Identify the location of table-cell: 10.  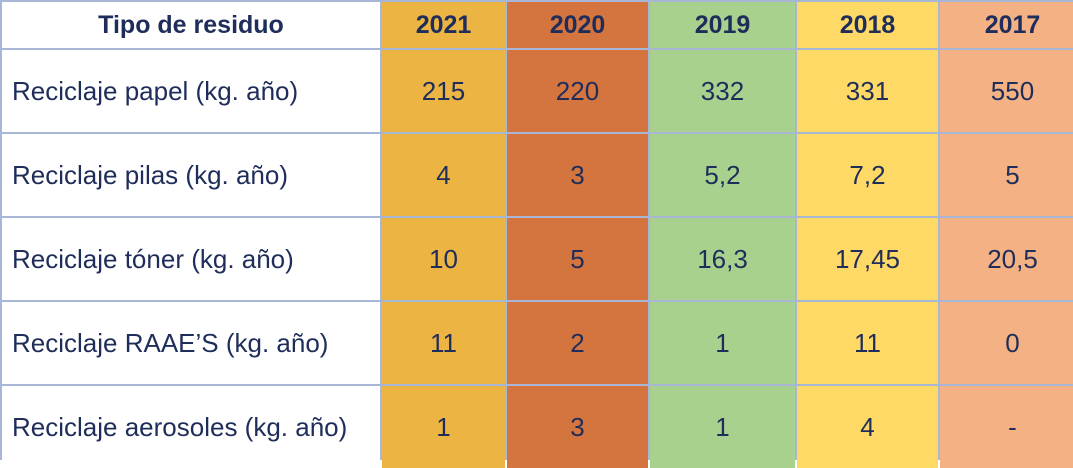
(443, 259).